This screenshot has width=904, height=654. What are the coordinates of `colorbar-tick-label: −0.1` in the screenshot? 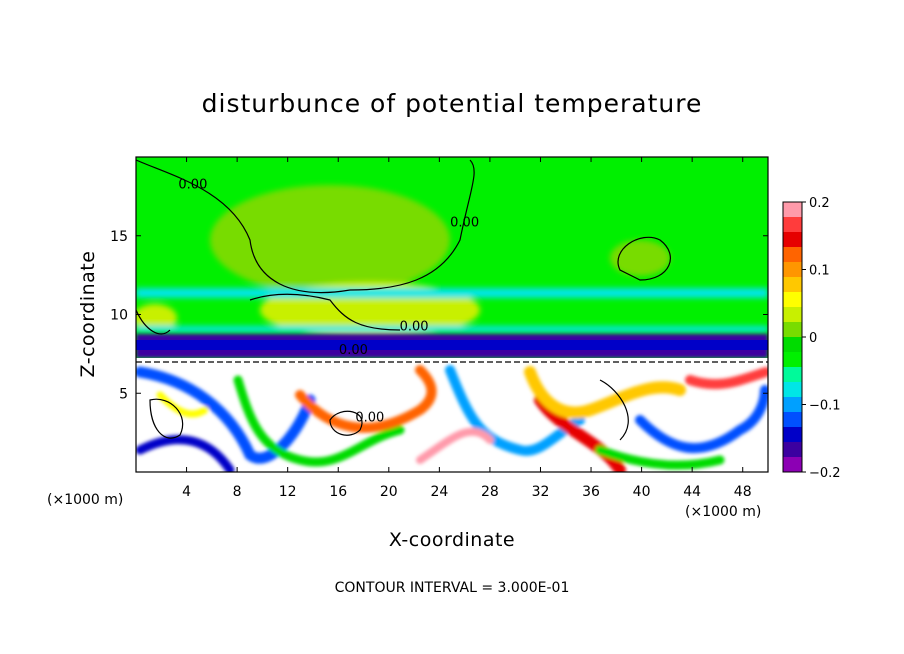 It's located at (825, 406).